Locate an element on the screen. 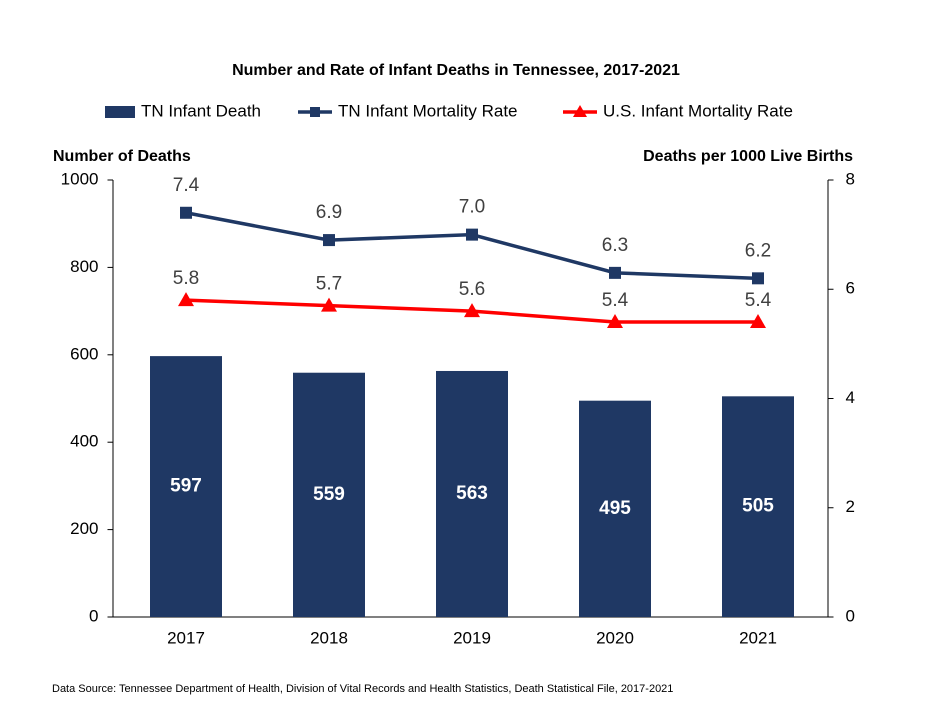  data-label: 5.7 is located at coordinates (329, 284).